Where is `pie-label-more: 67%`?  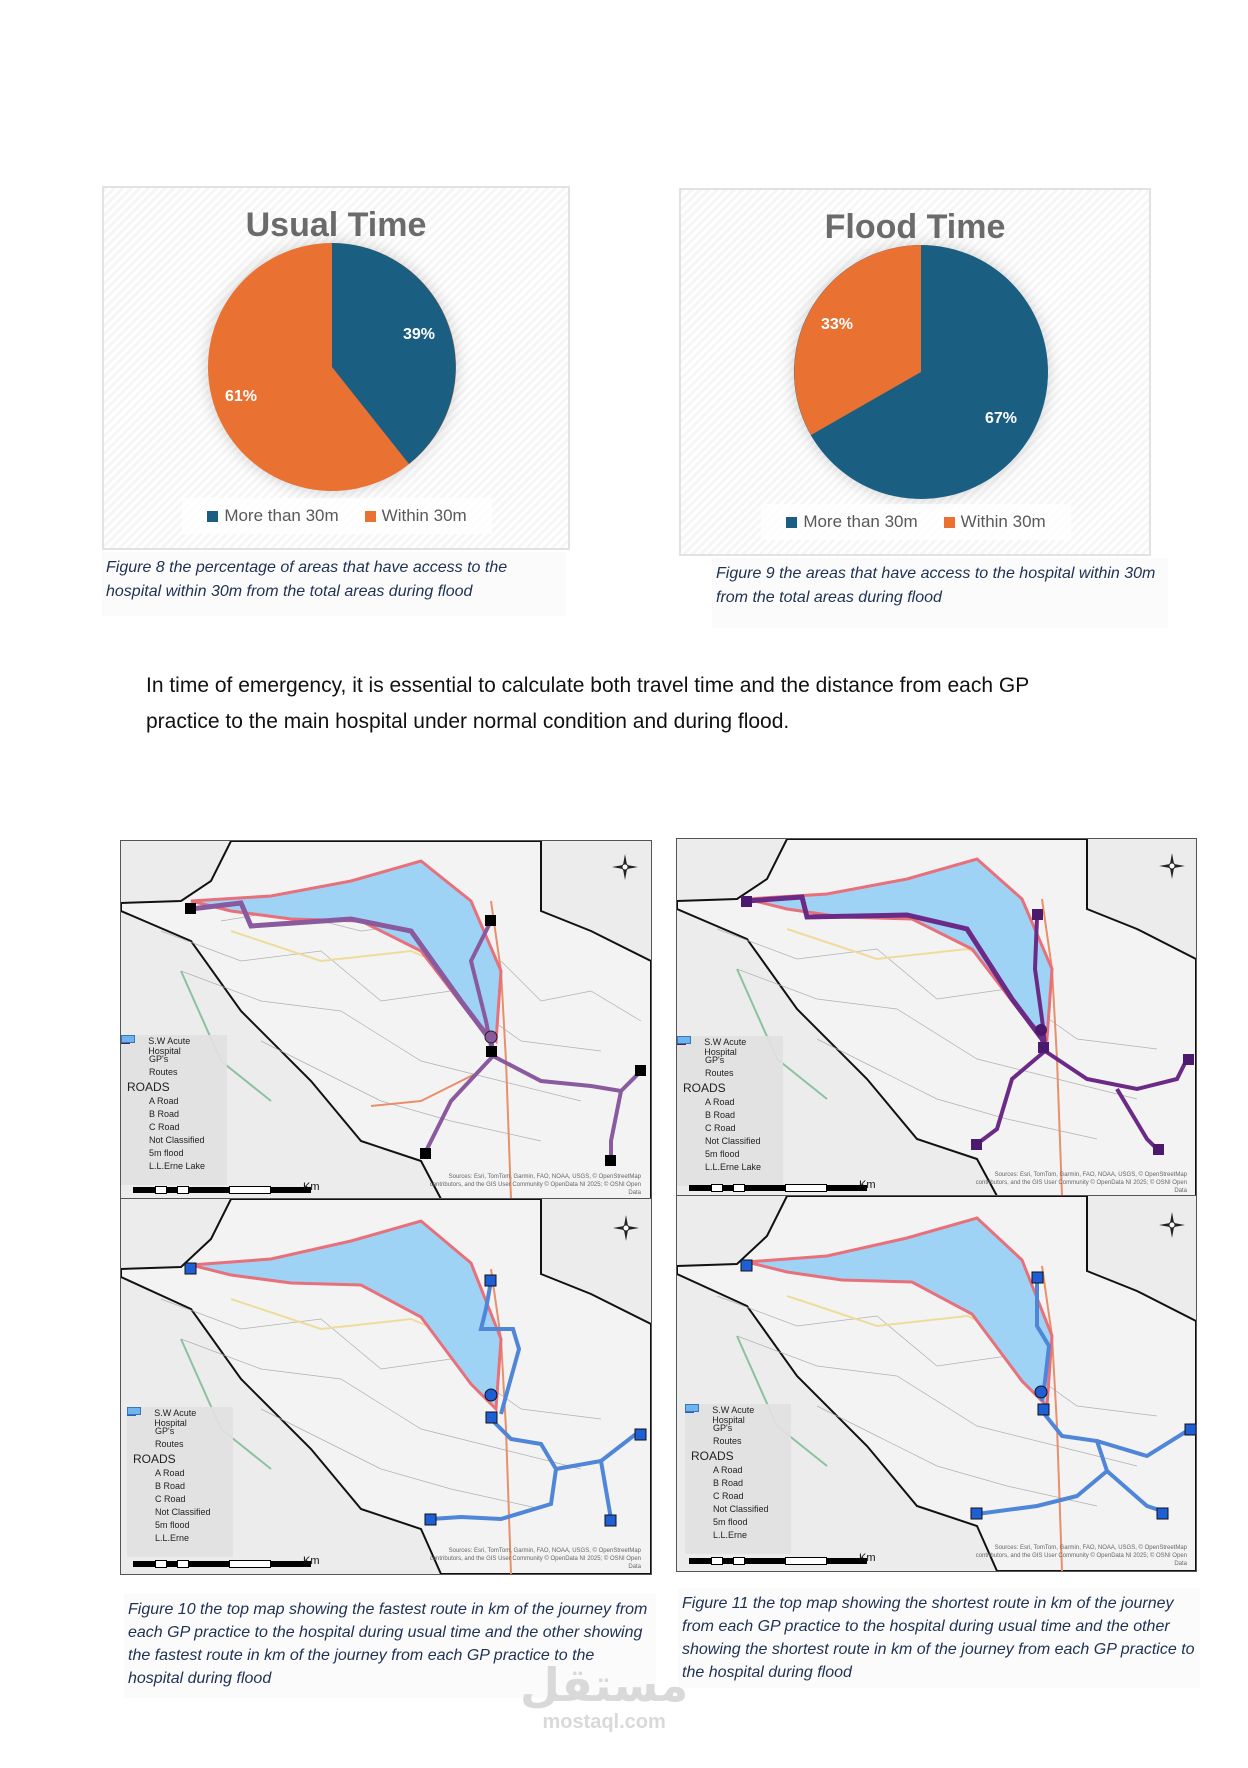 pie-label-more: 67% is located at coordinates (1001, 418).